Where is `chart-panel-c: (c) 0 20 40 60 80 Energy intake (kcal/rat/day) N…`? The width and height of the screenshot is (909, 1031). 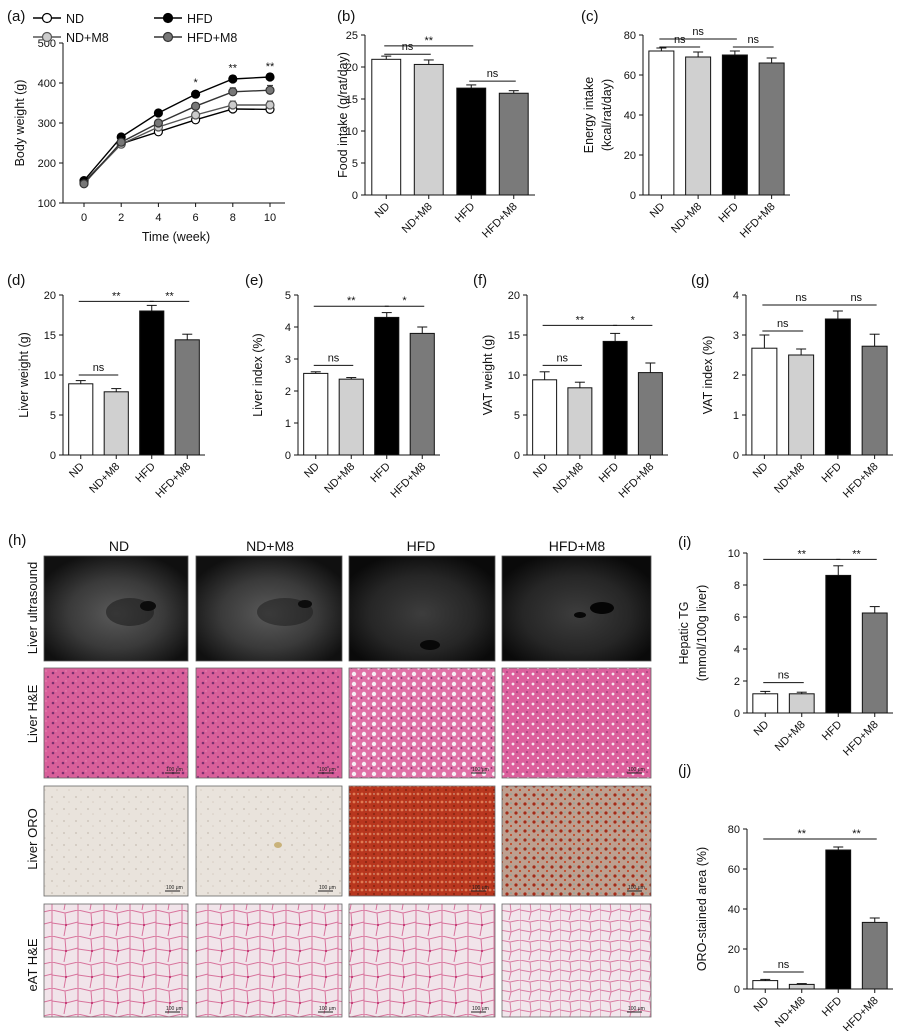
chart-panel-c: (c) 0 20 40 60 80 Energy intake (kcal/rat/day) N… is located at coordinates (685, 124).